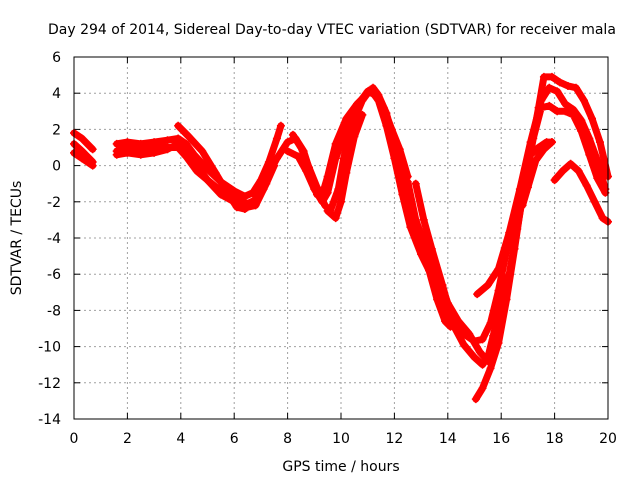 The width and height of the screenshot is (640, 480). I want to click on x-axis-title: GPS time / hours, so click(340, 467).